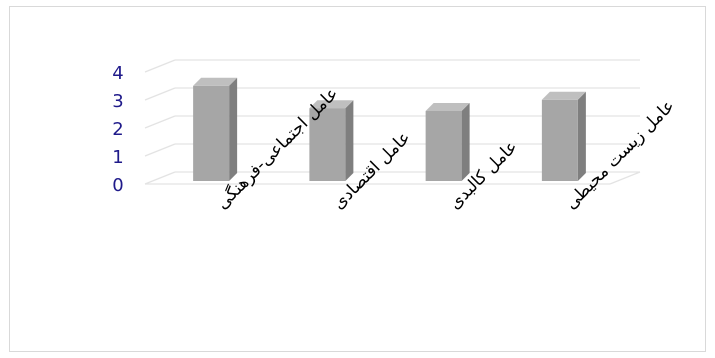 The image size is (715, 358). I want to click on y-tick-label: 2, so click(117, 129).